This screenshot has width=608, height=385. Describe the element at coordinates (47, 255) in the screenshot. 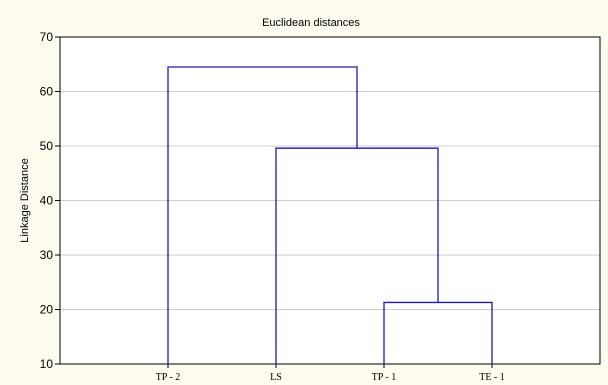

I see `y-tick-label: 30` at that location.